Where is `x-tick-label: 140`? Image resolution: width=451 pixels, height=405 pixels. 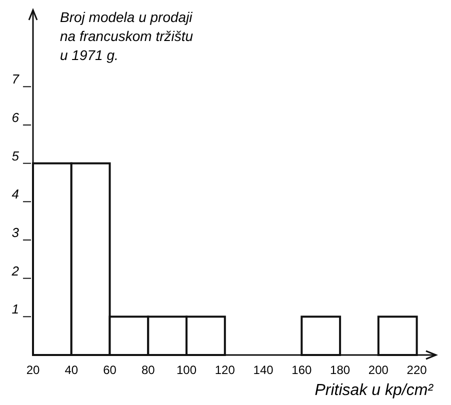 x-tick-label: 140 is located at coordinates (263, 370).